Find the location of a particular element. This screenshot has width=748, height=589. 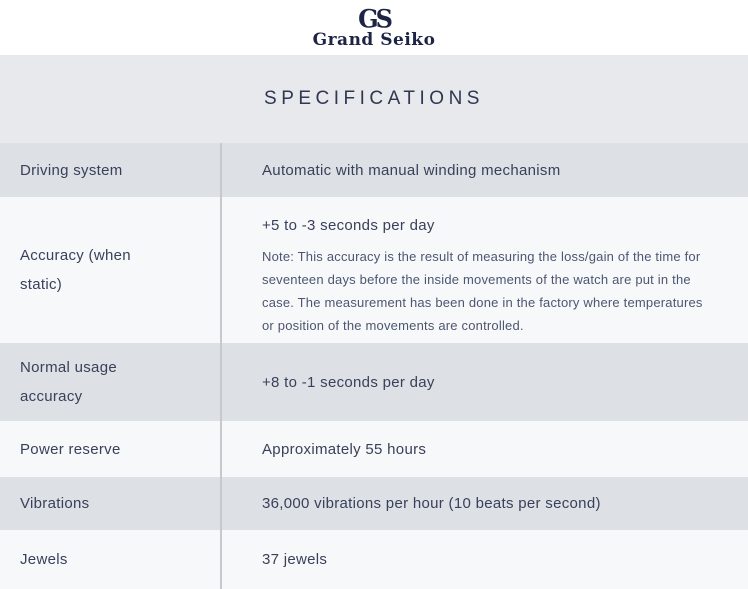

spec-label: Driving system is located at coordinates (111, 170).